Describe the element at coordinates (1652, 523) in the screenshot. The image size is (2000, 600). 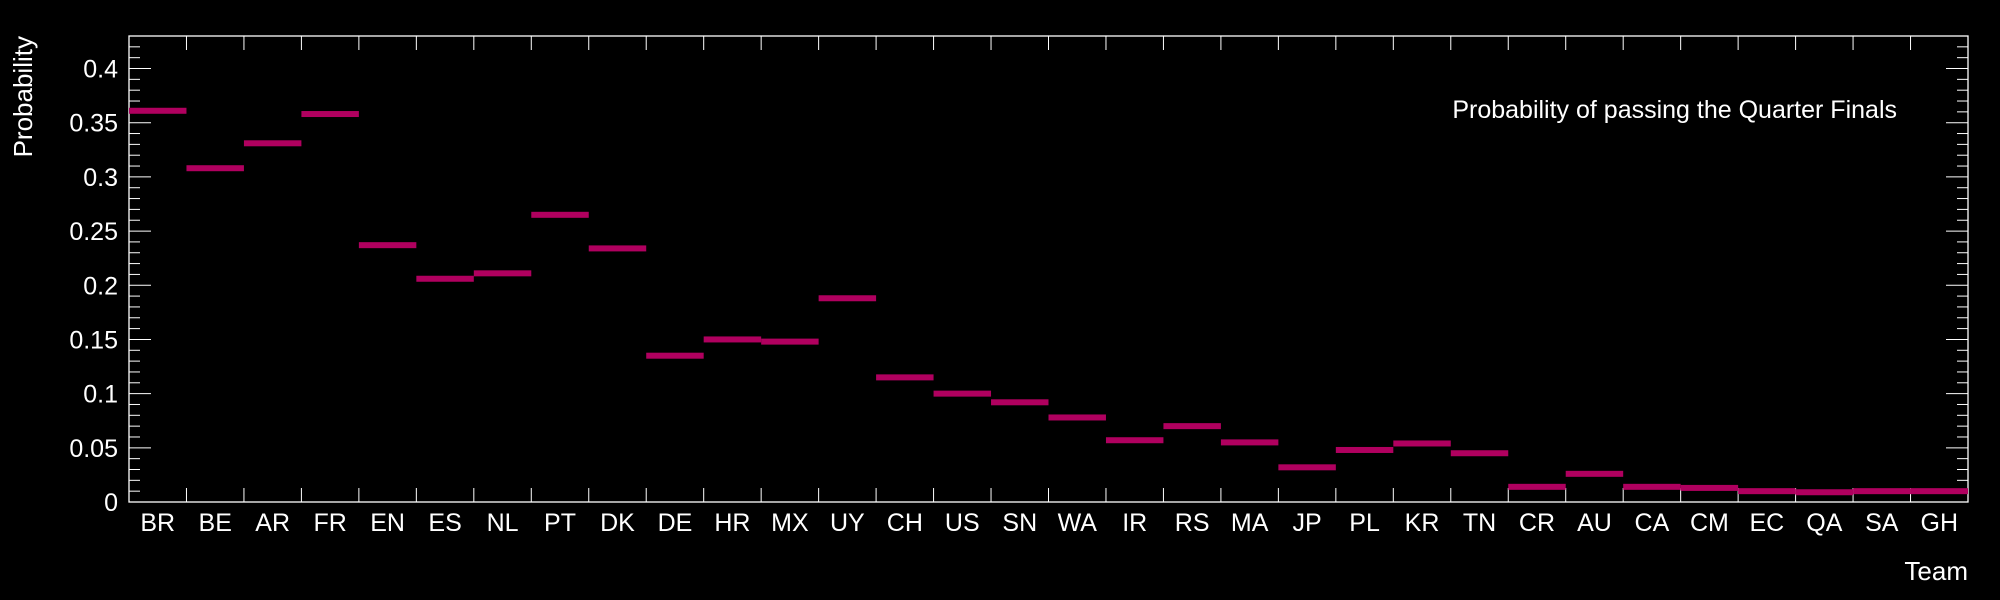
I see `x-tick-label: CA` at that location.